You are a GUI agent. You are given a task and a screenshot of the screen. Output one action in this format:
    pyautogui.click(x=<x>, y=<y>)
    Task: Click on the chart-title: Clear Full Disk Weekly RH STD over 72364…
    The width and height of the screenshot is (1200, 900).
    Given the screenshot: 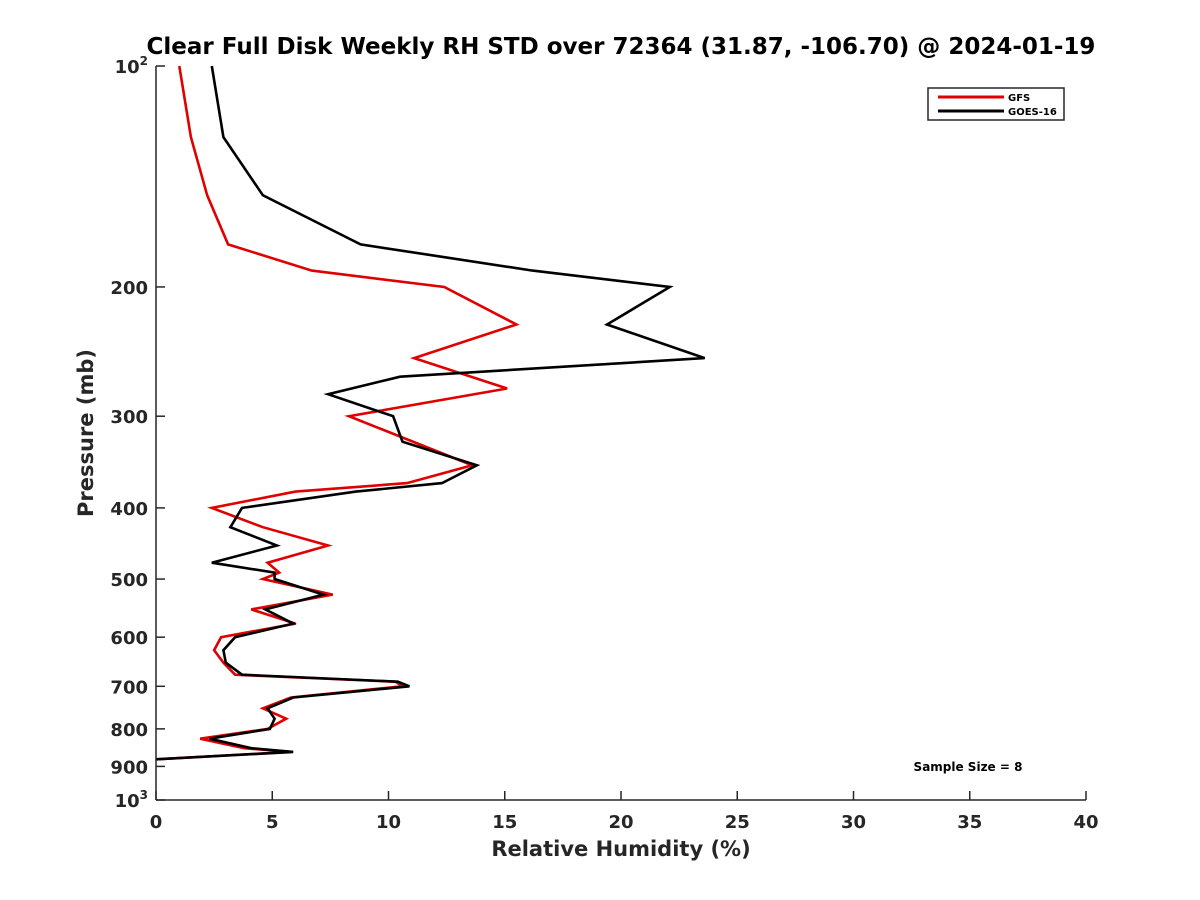 What is the action you would take?
    pyautogui.click(x=621, y=47)
    